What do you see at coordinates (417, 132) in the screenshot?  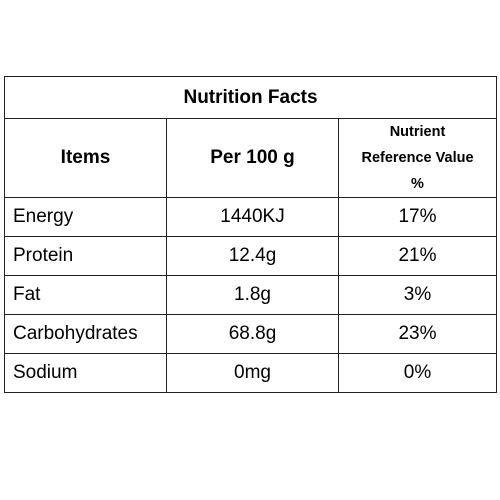 I see `header-nrv-line1: Nutrient` at bounding box center [417, 132].